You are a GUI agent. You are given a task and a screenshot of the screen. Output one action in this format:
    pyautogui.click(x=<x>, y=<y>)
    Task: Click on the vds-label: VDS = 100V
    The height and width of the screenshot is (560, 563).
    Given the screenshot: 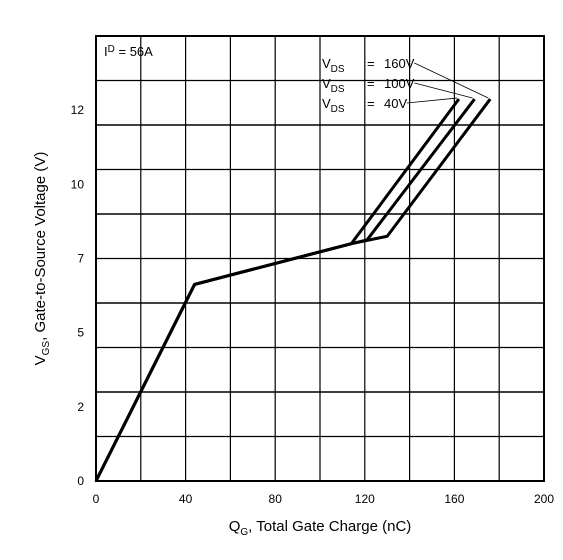 What is the action you would take?
    pyautogui.click(x=368, y=85)
    